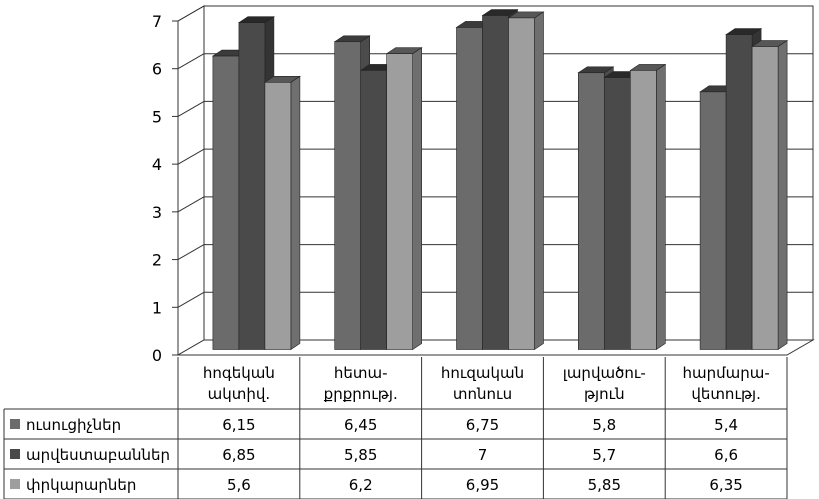  What do you see at coordinates (604, 373) in the screenshot?
I see `category-label: լարվածու-` at bounding box center [604, 373].